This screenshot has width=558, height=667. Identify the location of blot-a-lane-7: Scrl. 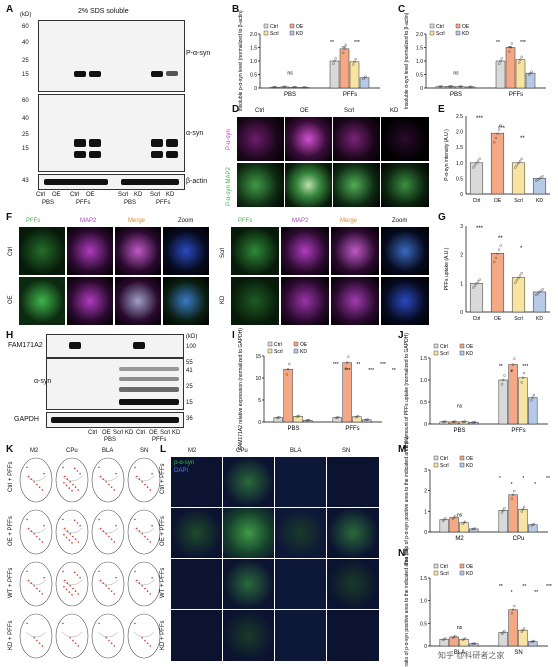
(155, 195).